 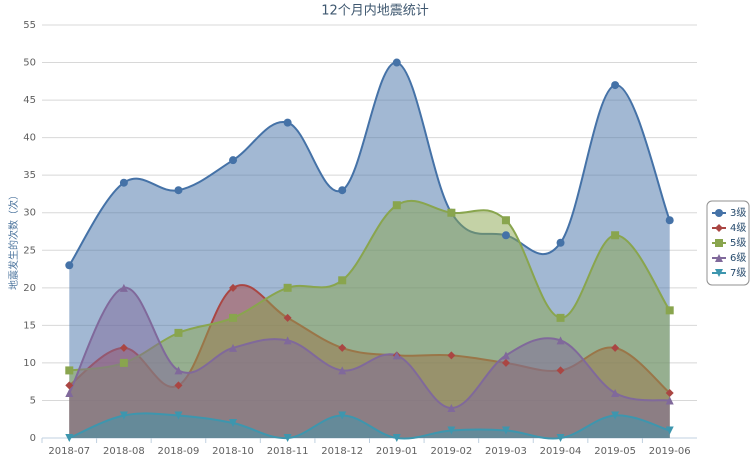 I want to click on y-tick-label: 35, so click(x=29, y=175).